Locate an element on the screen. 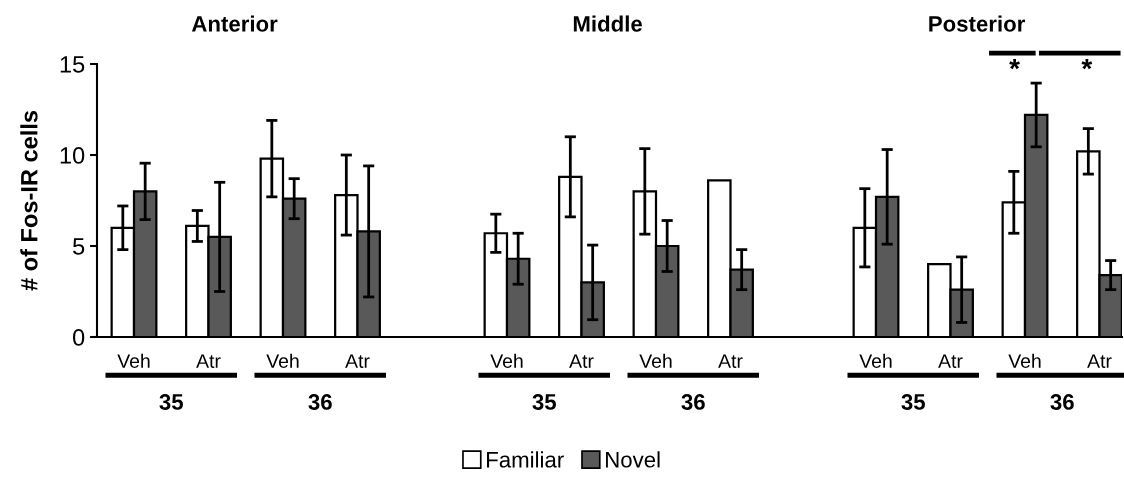  chart-title: Anterior is located at coordinates (234, 23).